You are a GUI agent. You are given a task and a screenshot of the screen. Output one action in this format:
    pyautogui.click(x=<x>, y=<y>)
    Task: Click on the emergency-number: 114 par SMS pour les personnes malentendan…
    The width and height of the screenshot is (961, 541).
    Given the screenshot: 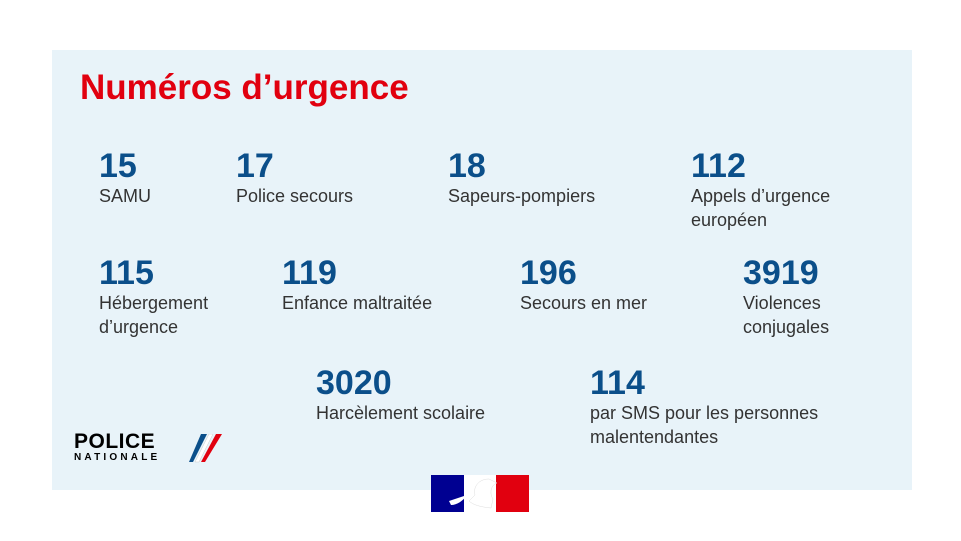 What is the action you would take?
    pyautogui.click(x=704, y=407)
    